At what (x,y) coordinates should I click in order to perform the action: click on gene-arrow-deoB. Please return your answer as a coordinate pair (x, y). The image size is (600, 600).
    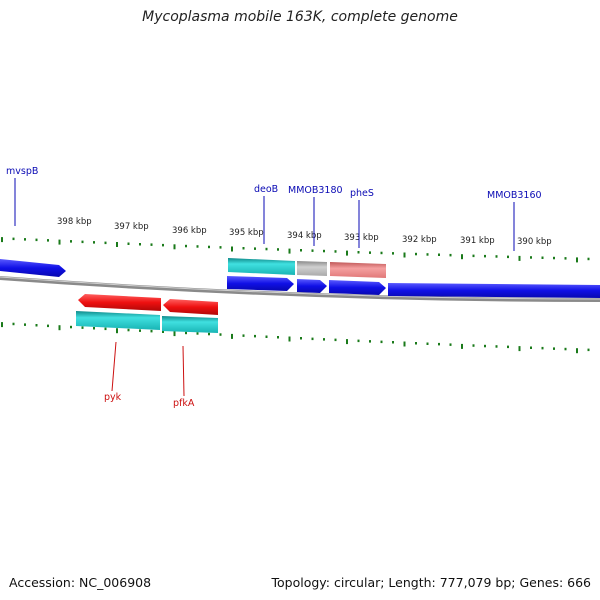
    Looking at the image, I should click on (260, 283).